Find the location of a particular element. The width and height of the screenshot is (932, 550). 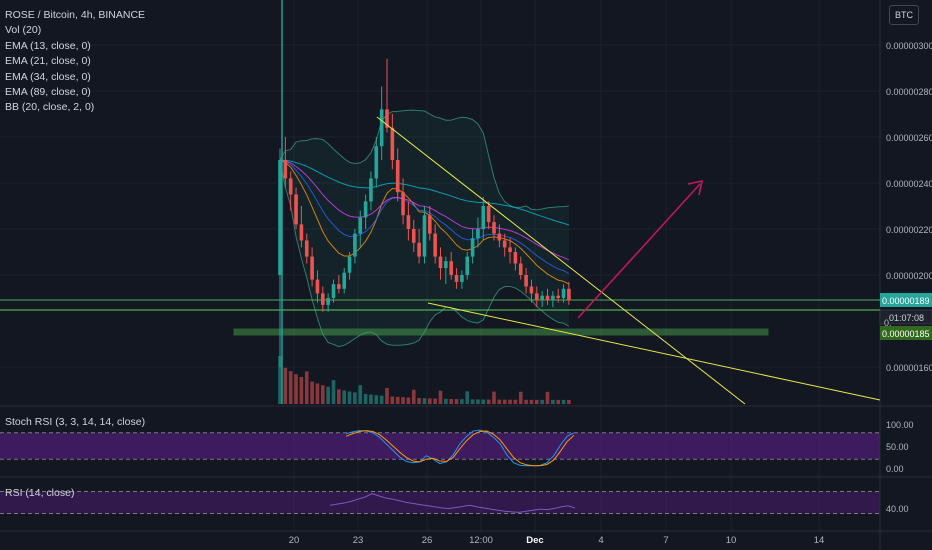

last-price-badge is located at coordinates (906, 300).